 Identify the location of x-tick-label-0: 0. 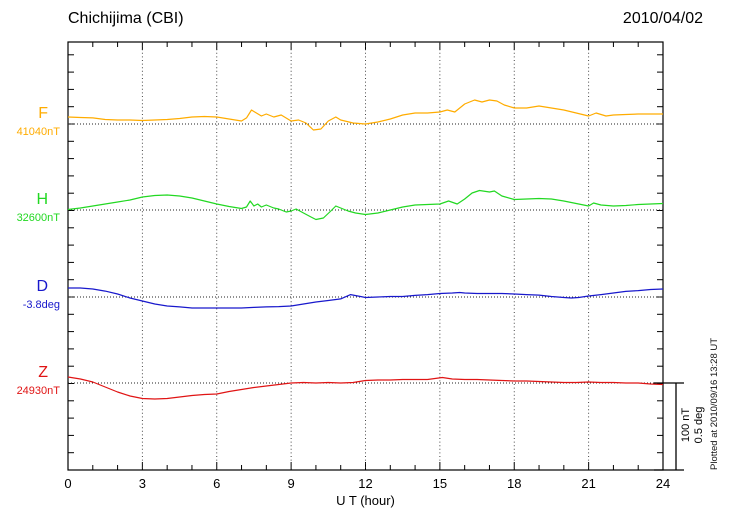
(68, 483).